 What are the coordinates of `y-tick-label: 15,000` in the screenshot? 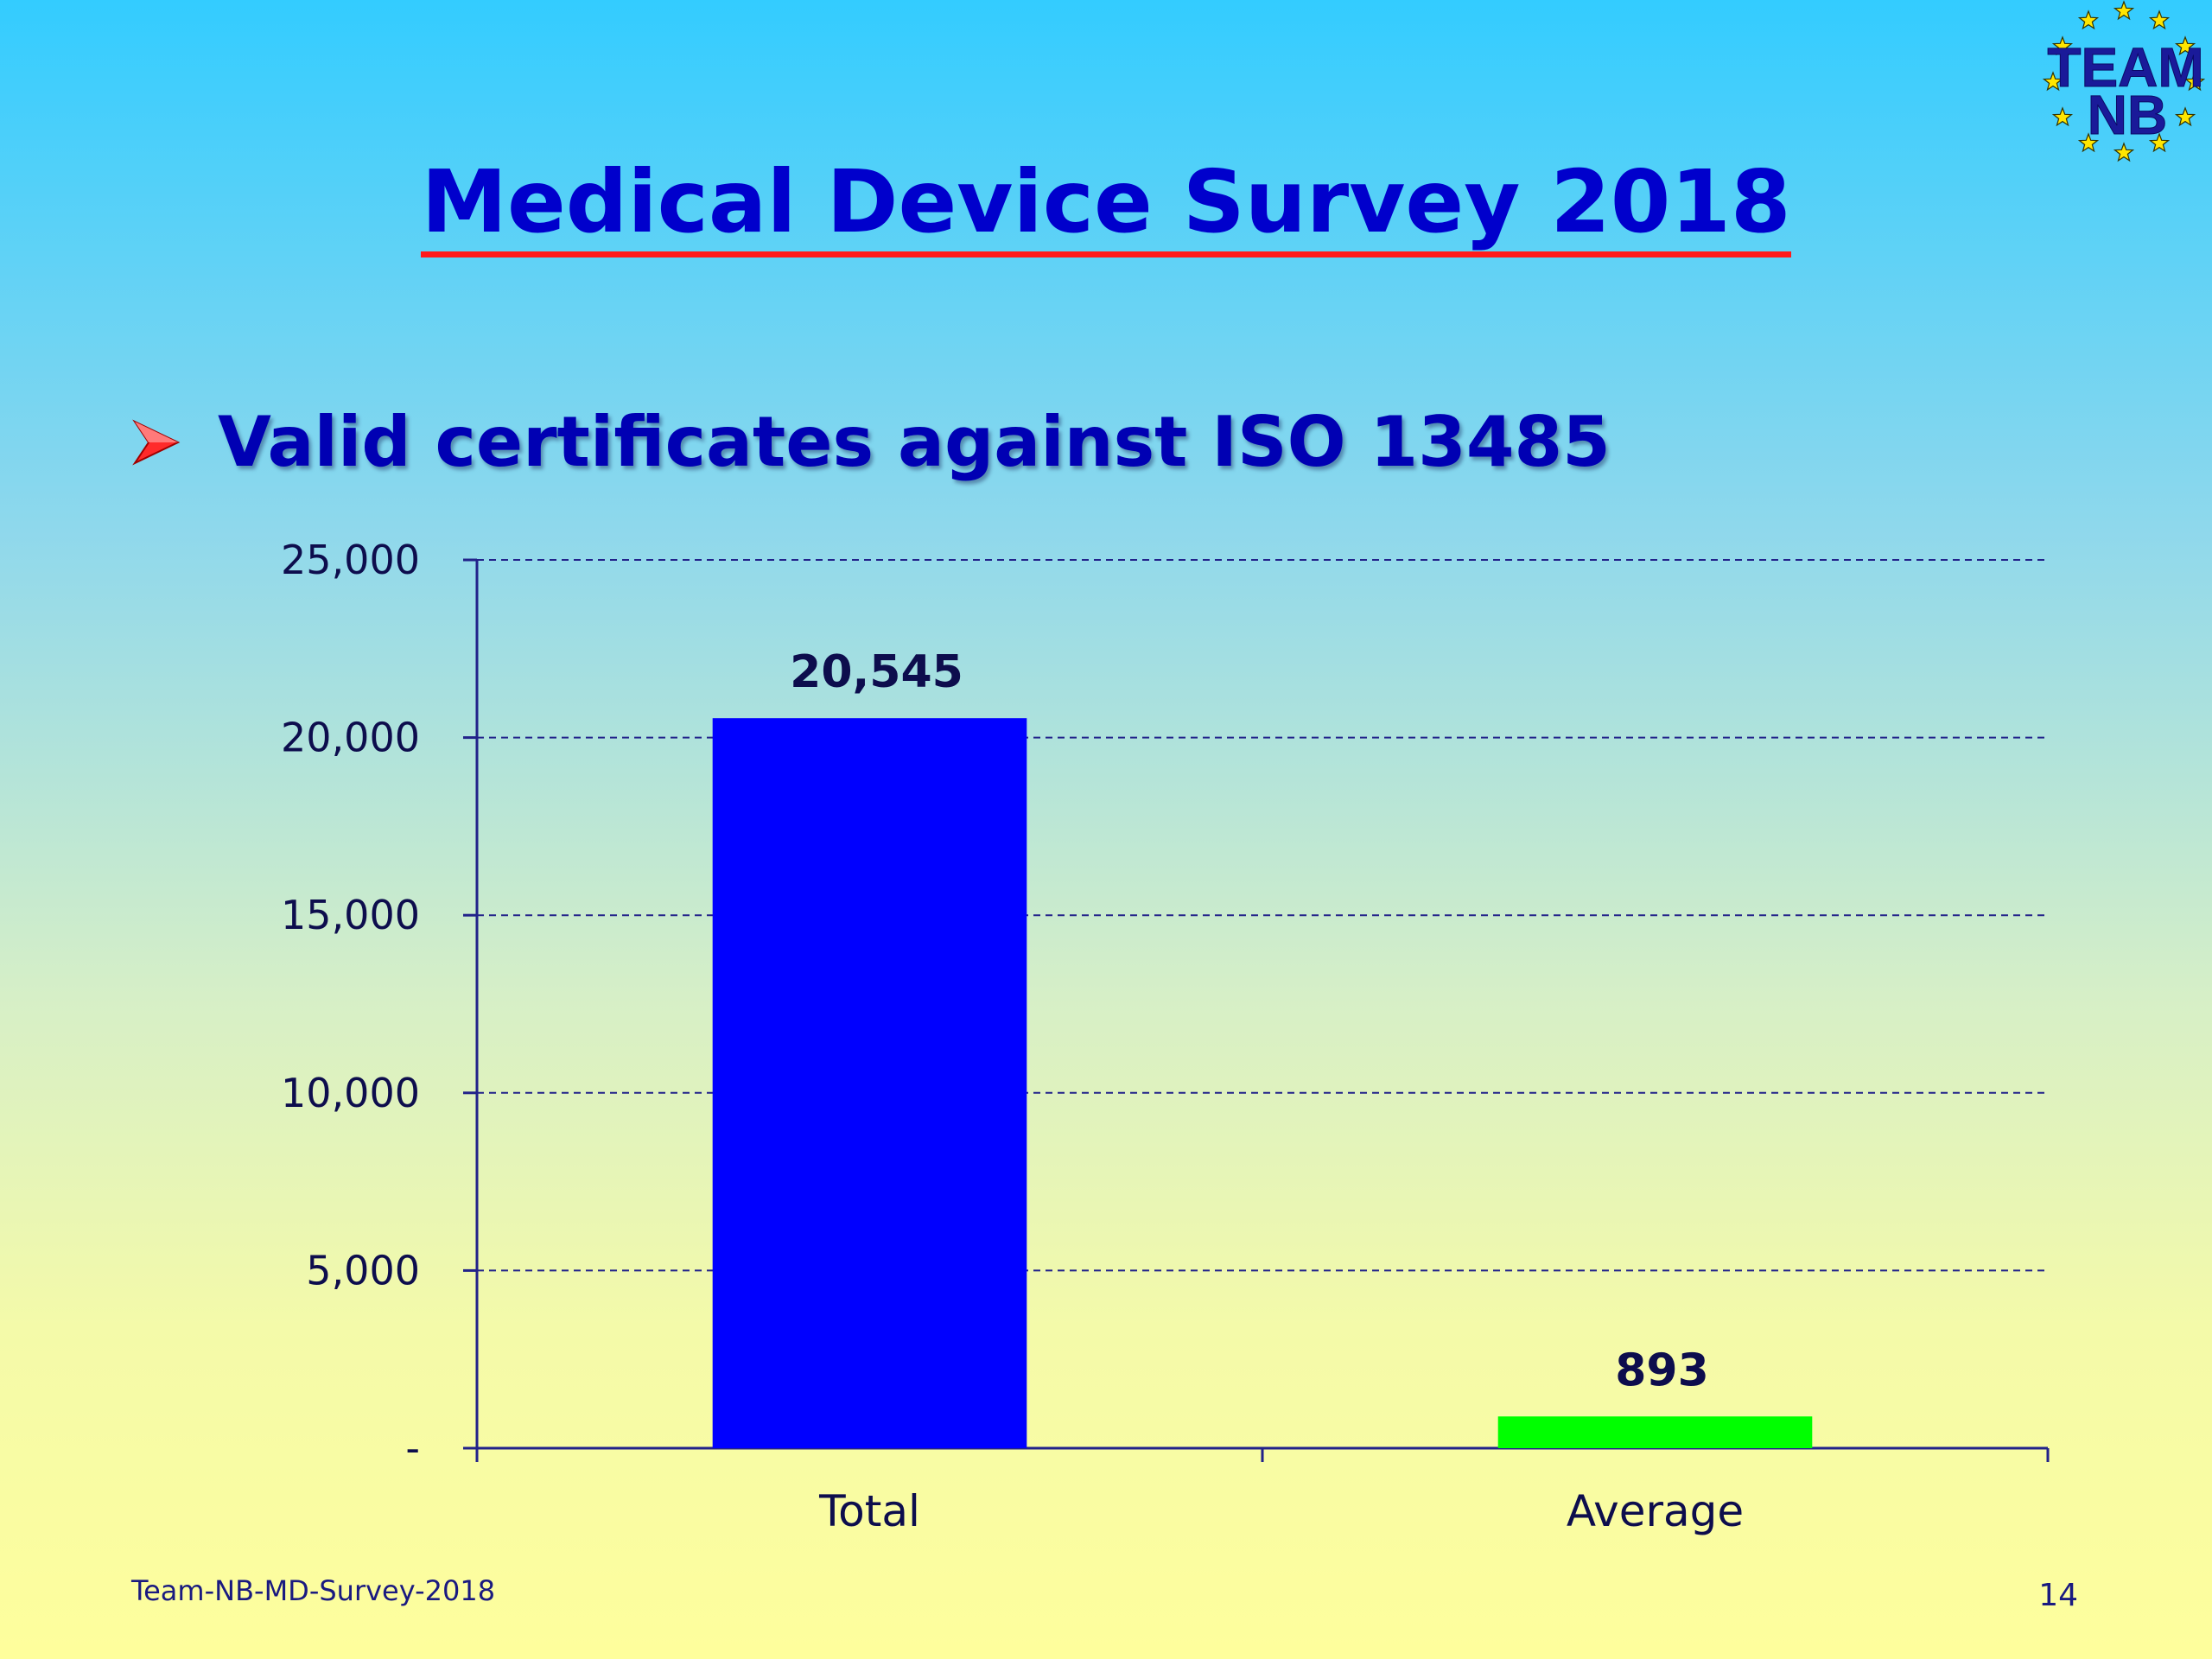 It's located at (350, 915).